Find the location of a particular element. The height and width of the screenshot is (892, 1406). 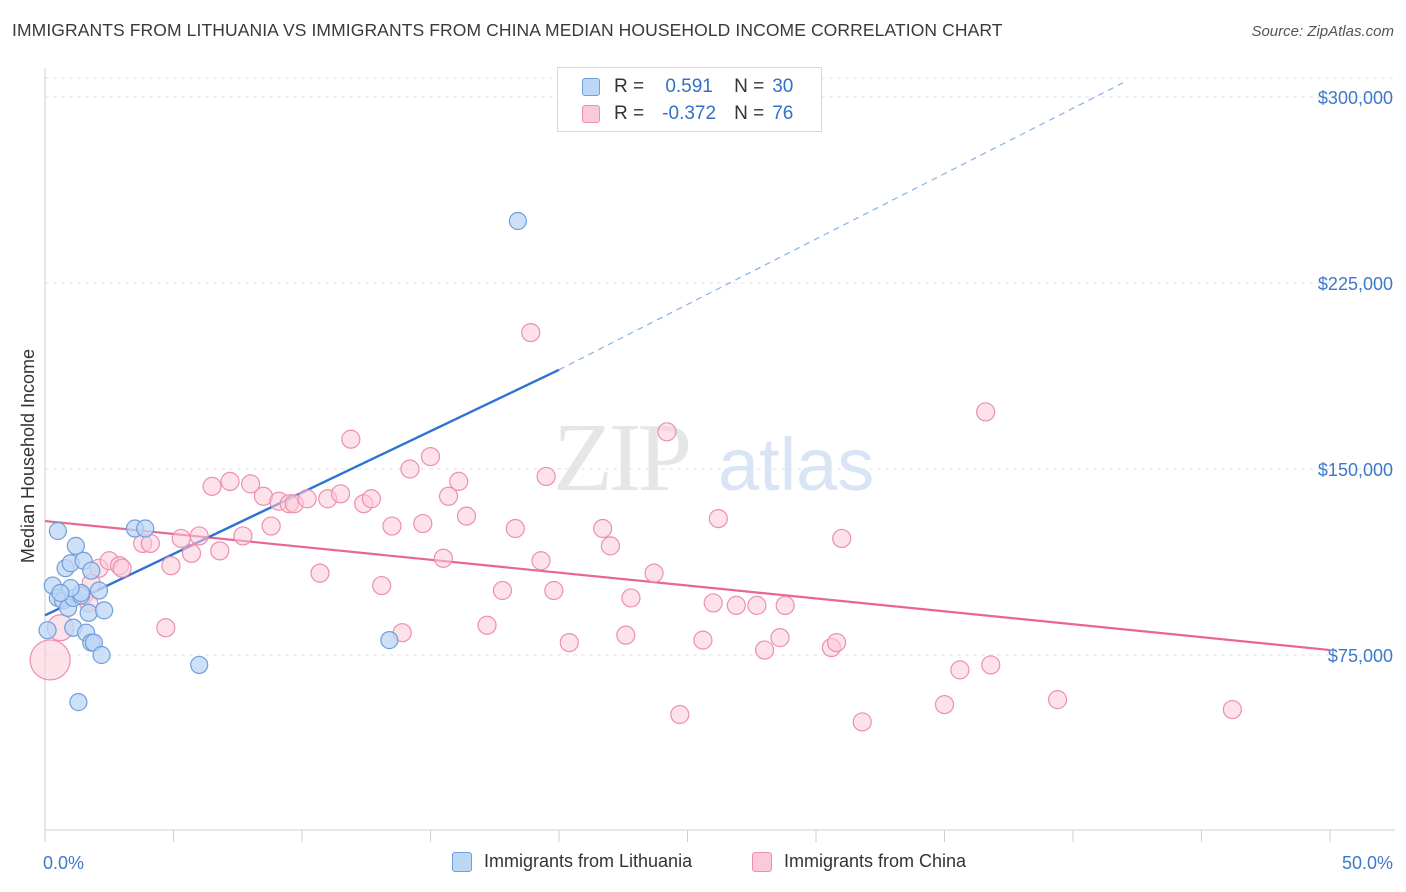

legend-n-value: 30 is located at coordinates (783, 86).